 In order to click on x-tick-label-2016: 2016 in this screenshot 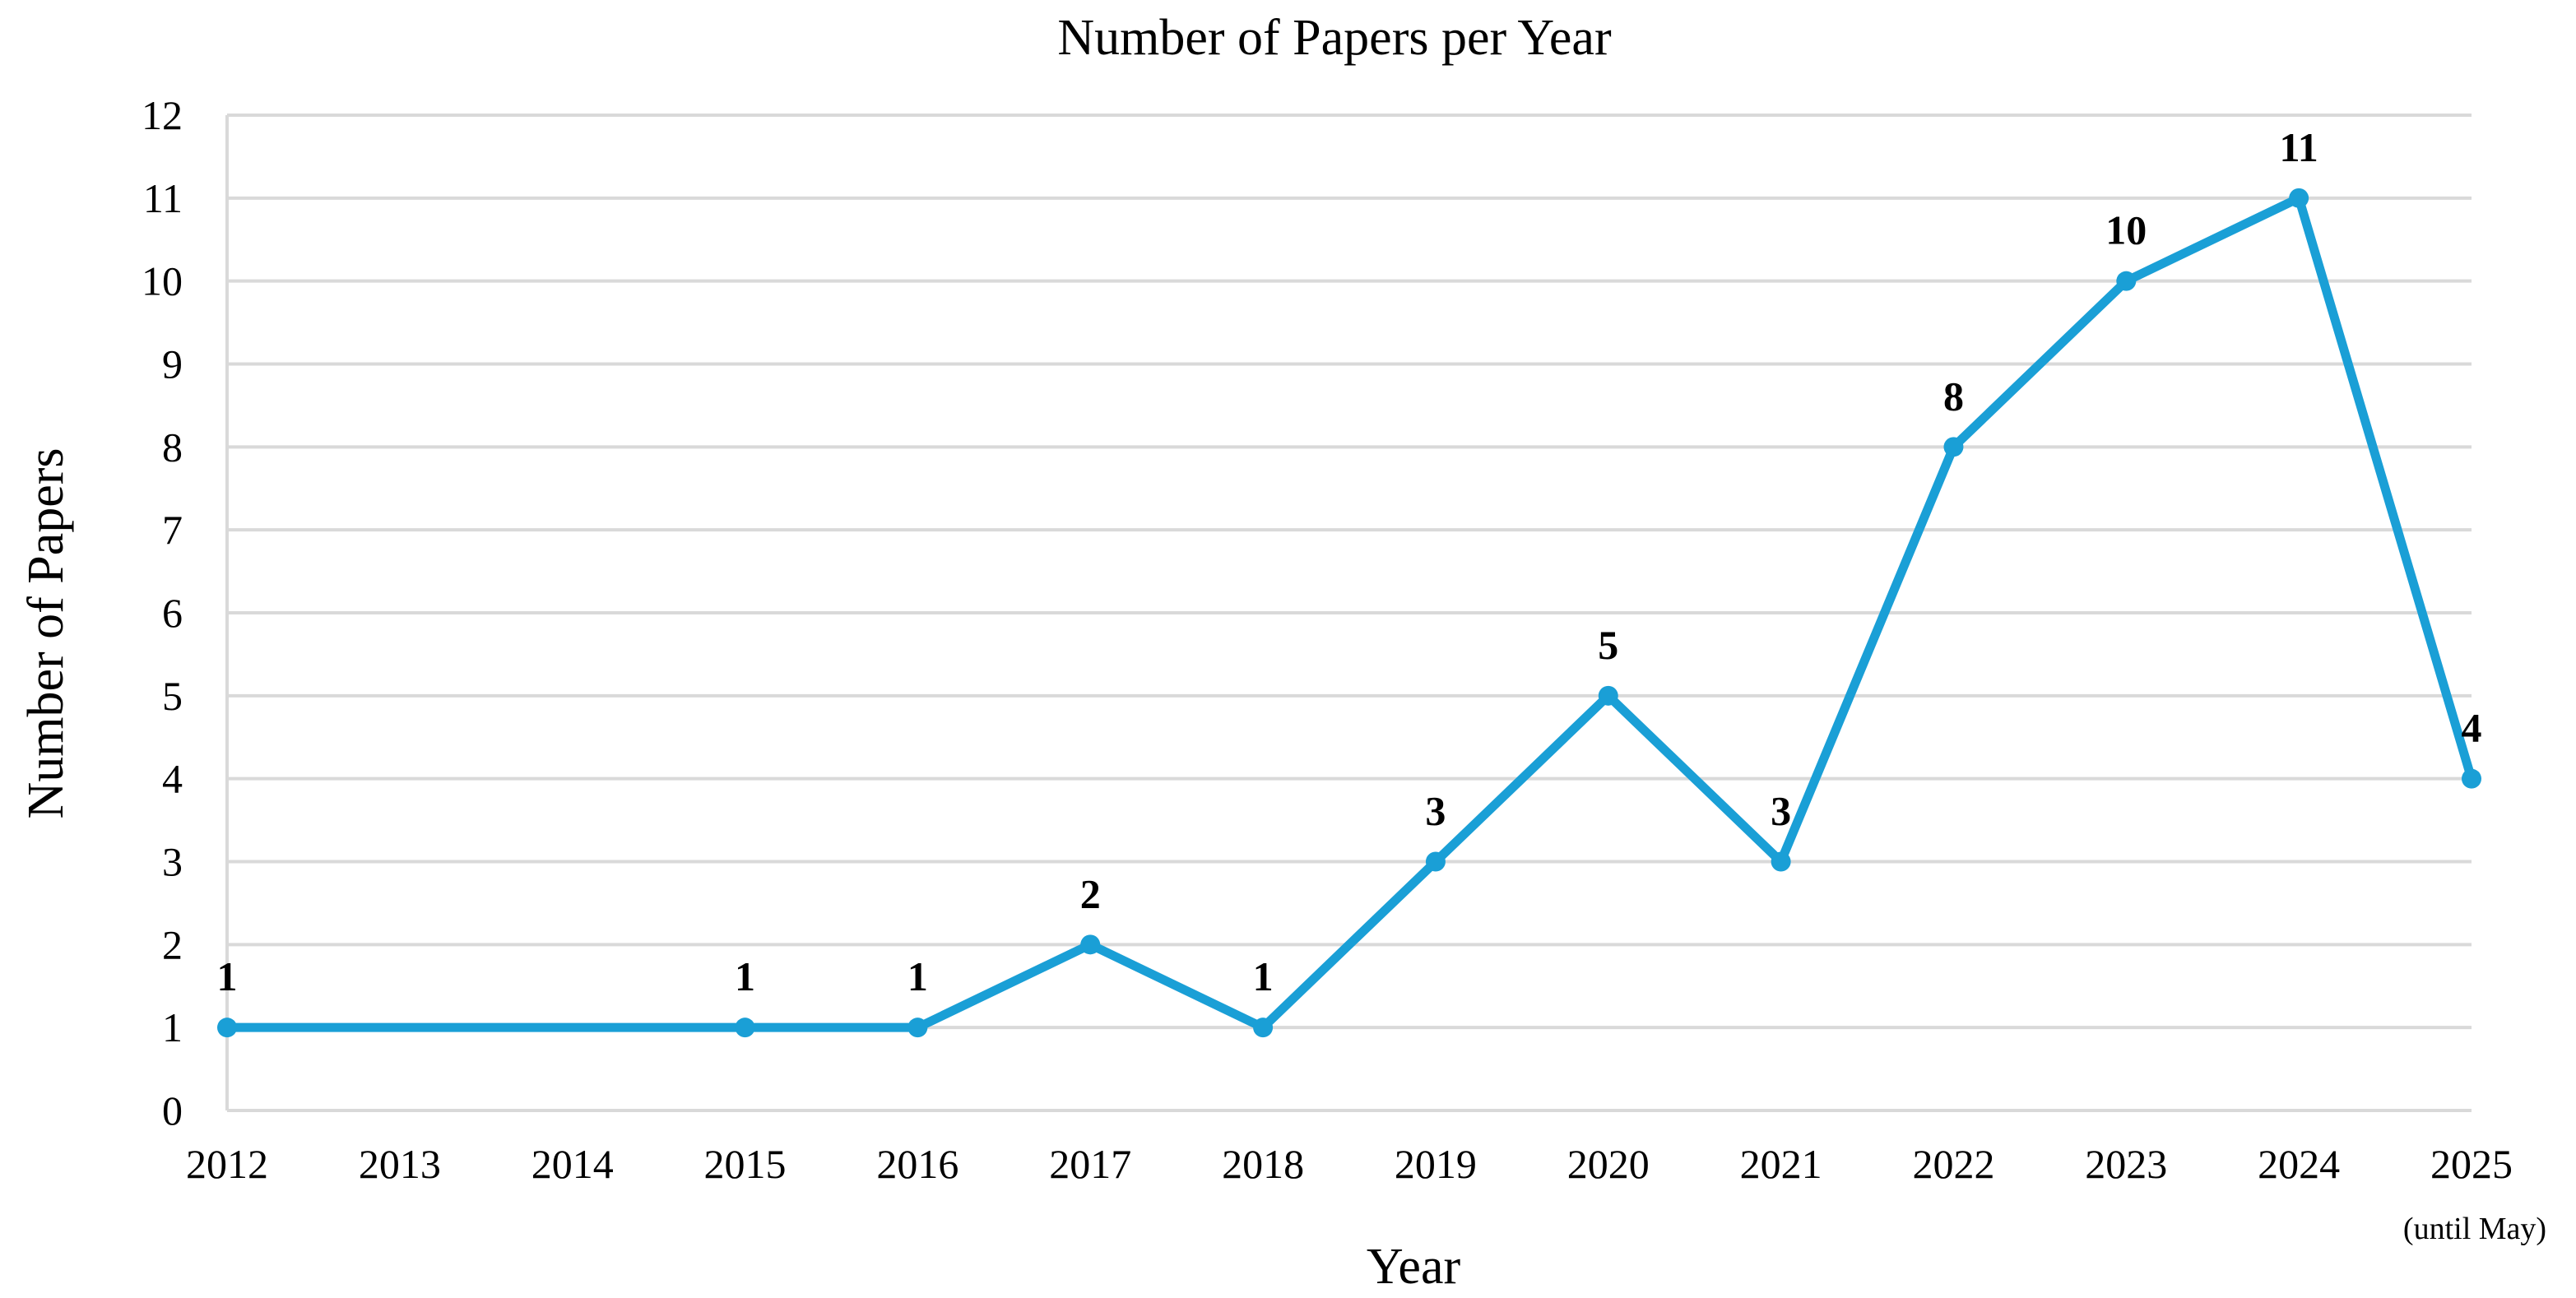, I will do `click(917, 1164)`.